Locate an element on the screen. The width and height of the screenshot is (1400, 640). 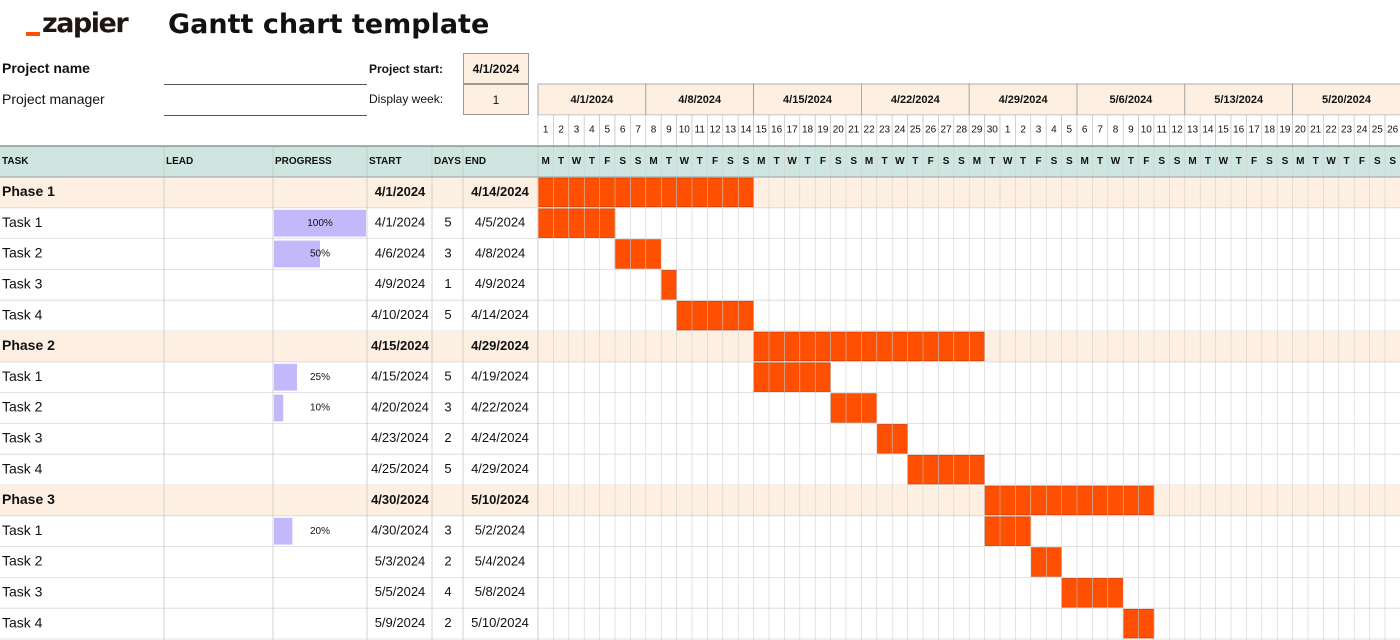
task-name: Task 3 is located at coordinates (22, 284).